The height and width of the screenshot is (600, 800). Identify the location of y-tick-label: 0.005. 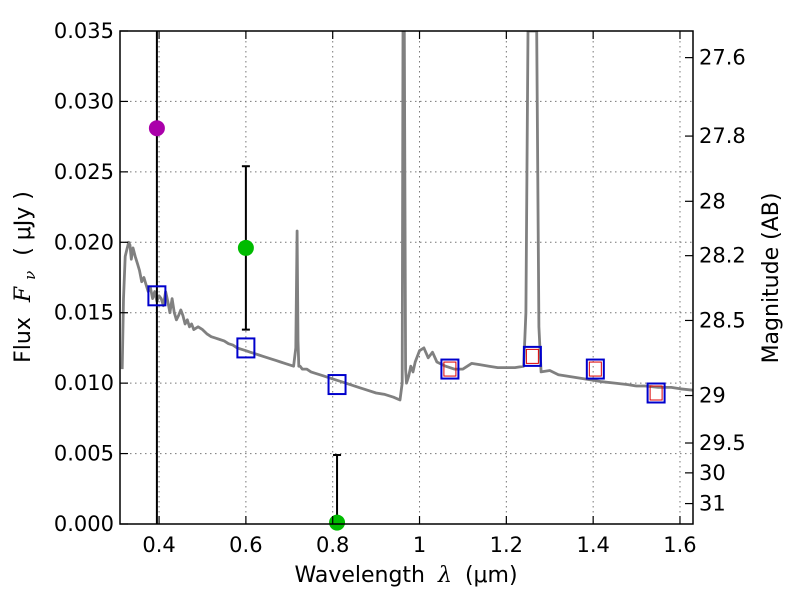
(84, 454).